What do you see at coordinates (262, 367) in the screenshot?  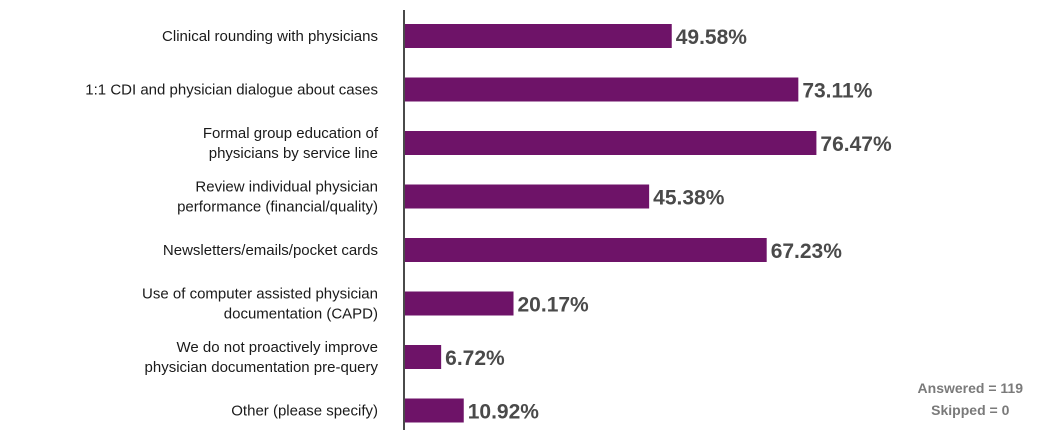 I see `category-label-6-line-1: physician documentation pre-query` at bounding box center [262, 367].